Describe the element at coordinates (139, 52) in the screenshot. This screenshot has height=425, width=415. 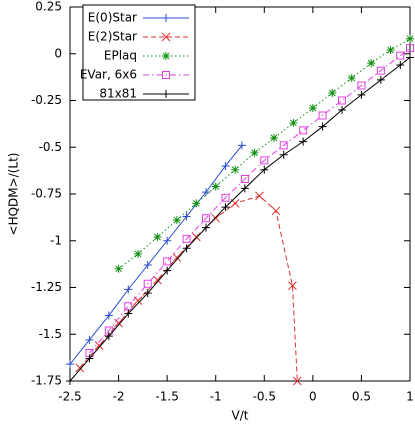
I see `legend-box` at that location.